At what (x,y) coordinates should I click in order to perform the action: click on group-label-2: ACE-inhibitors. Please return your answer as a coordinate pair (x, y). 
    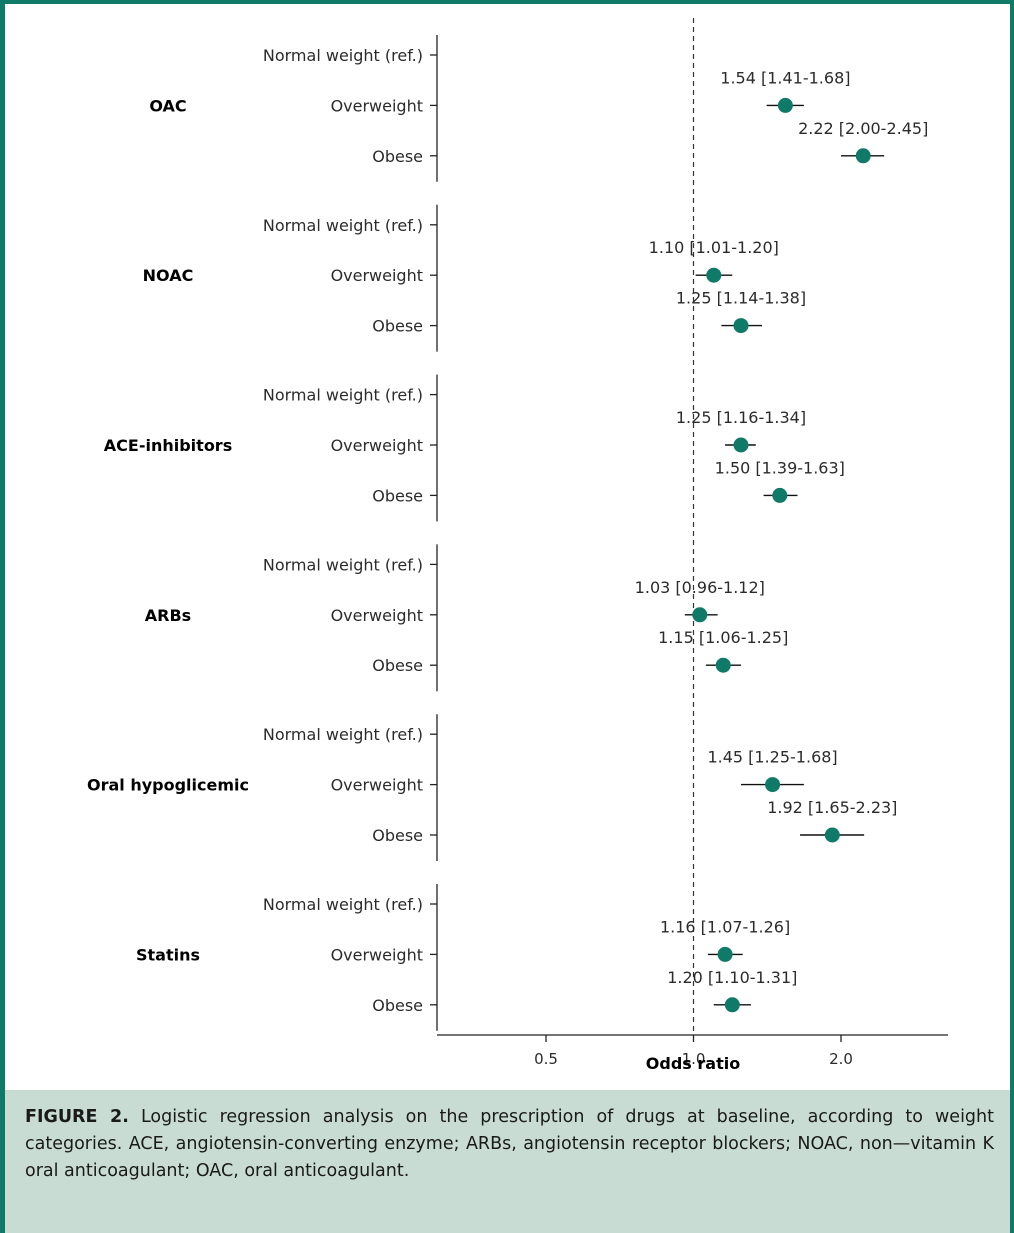
    Looking at the image, I should click on (168, 445).